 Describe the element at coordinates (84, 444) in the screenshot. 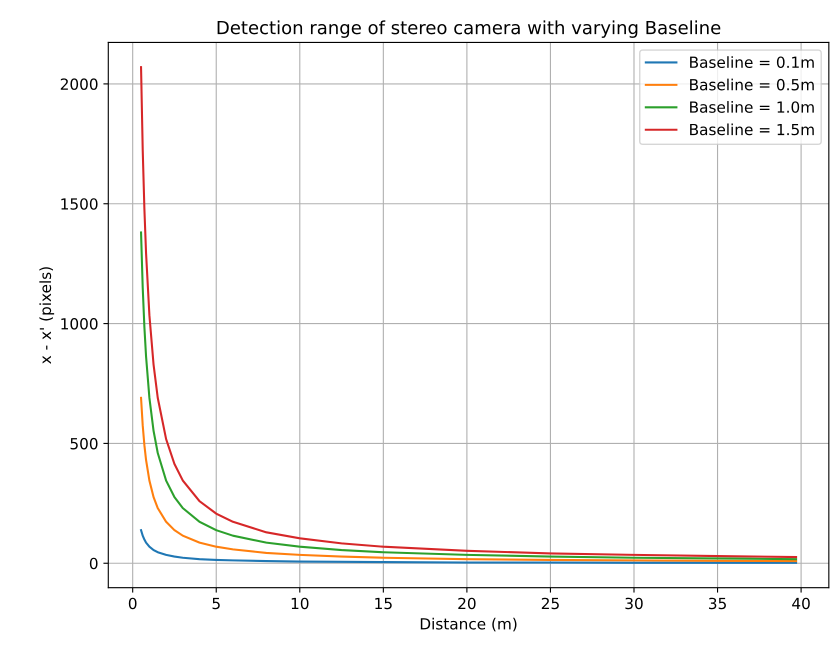

I see `y-tick-label: 500` at that location.